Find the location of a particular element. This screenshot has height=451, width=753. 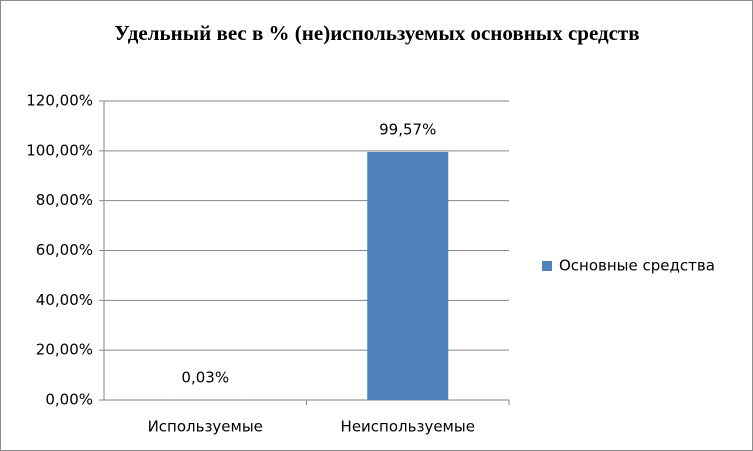

y-tick-label: 0,00% is located at coordinates (69, 400).